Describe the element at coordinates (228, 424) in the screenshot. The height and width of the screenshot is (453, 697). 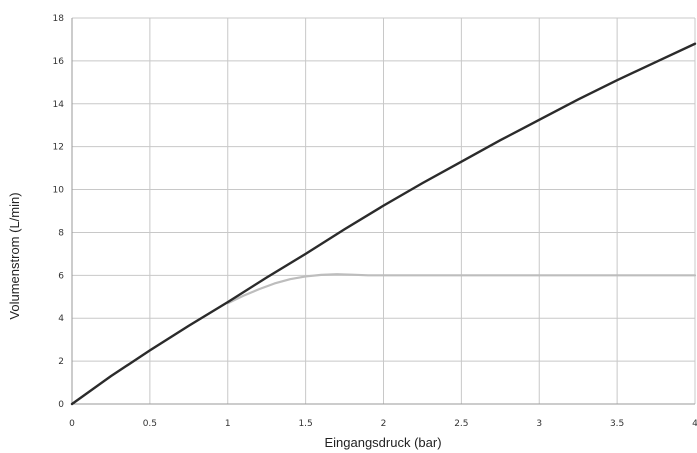
I see `x-tick-label: 1` at that location.